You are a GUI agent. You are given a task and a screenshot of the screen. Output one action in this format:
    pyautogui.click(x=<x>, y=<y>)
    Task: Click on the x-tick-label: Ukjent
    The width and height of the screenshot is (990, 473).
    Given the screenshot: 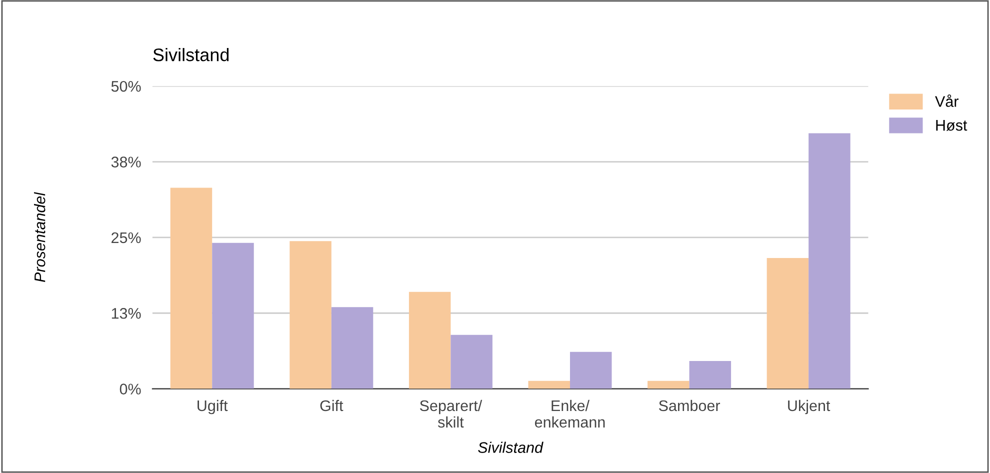 What is the action you would take?
    pyautogui.click(x=809, y=407)
    